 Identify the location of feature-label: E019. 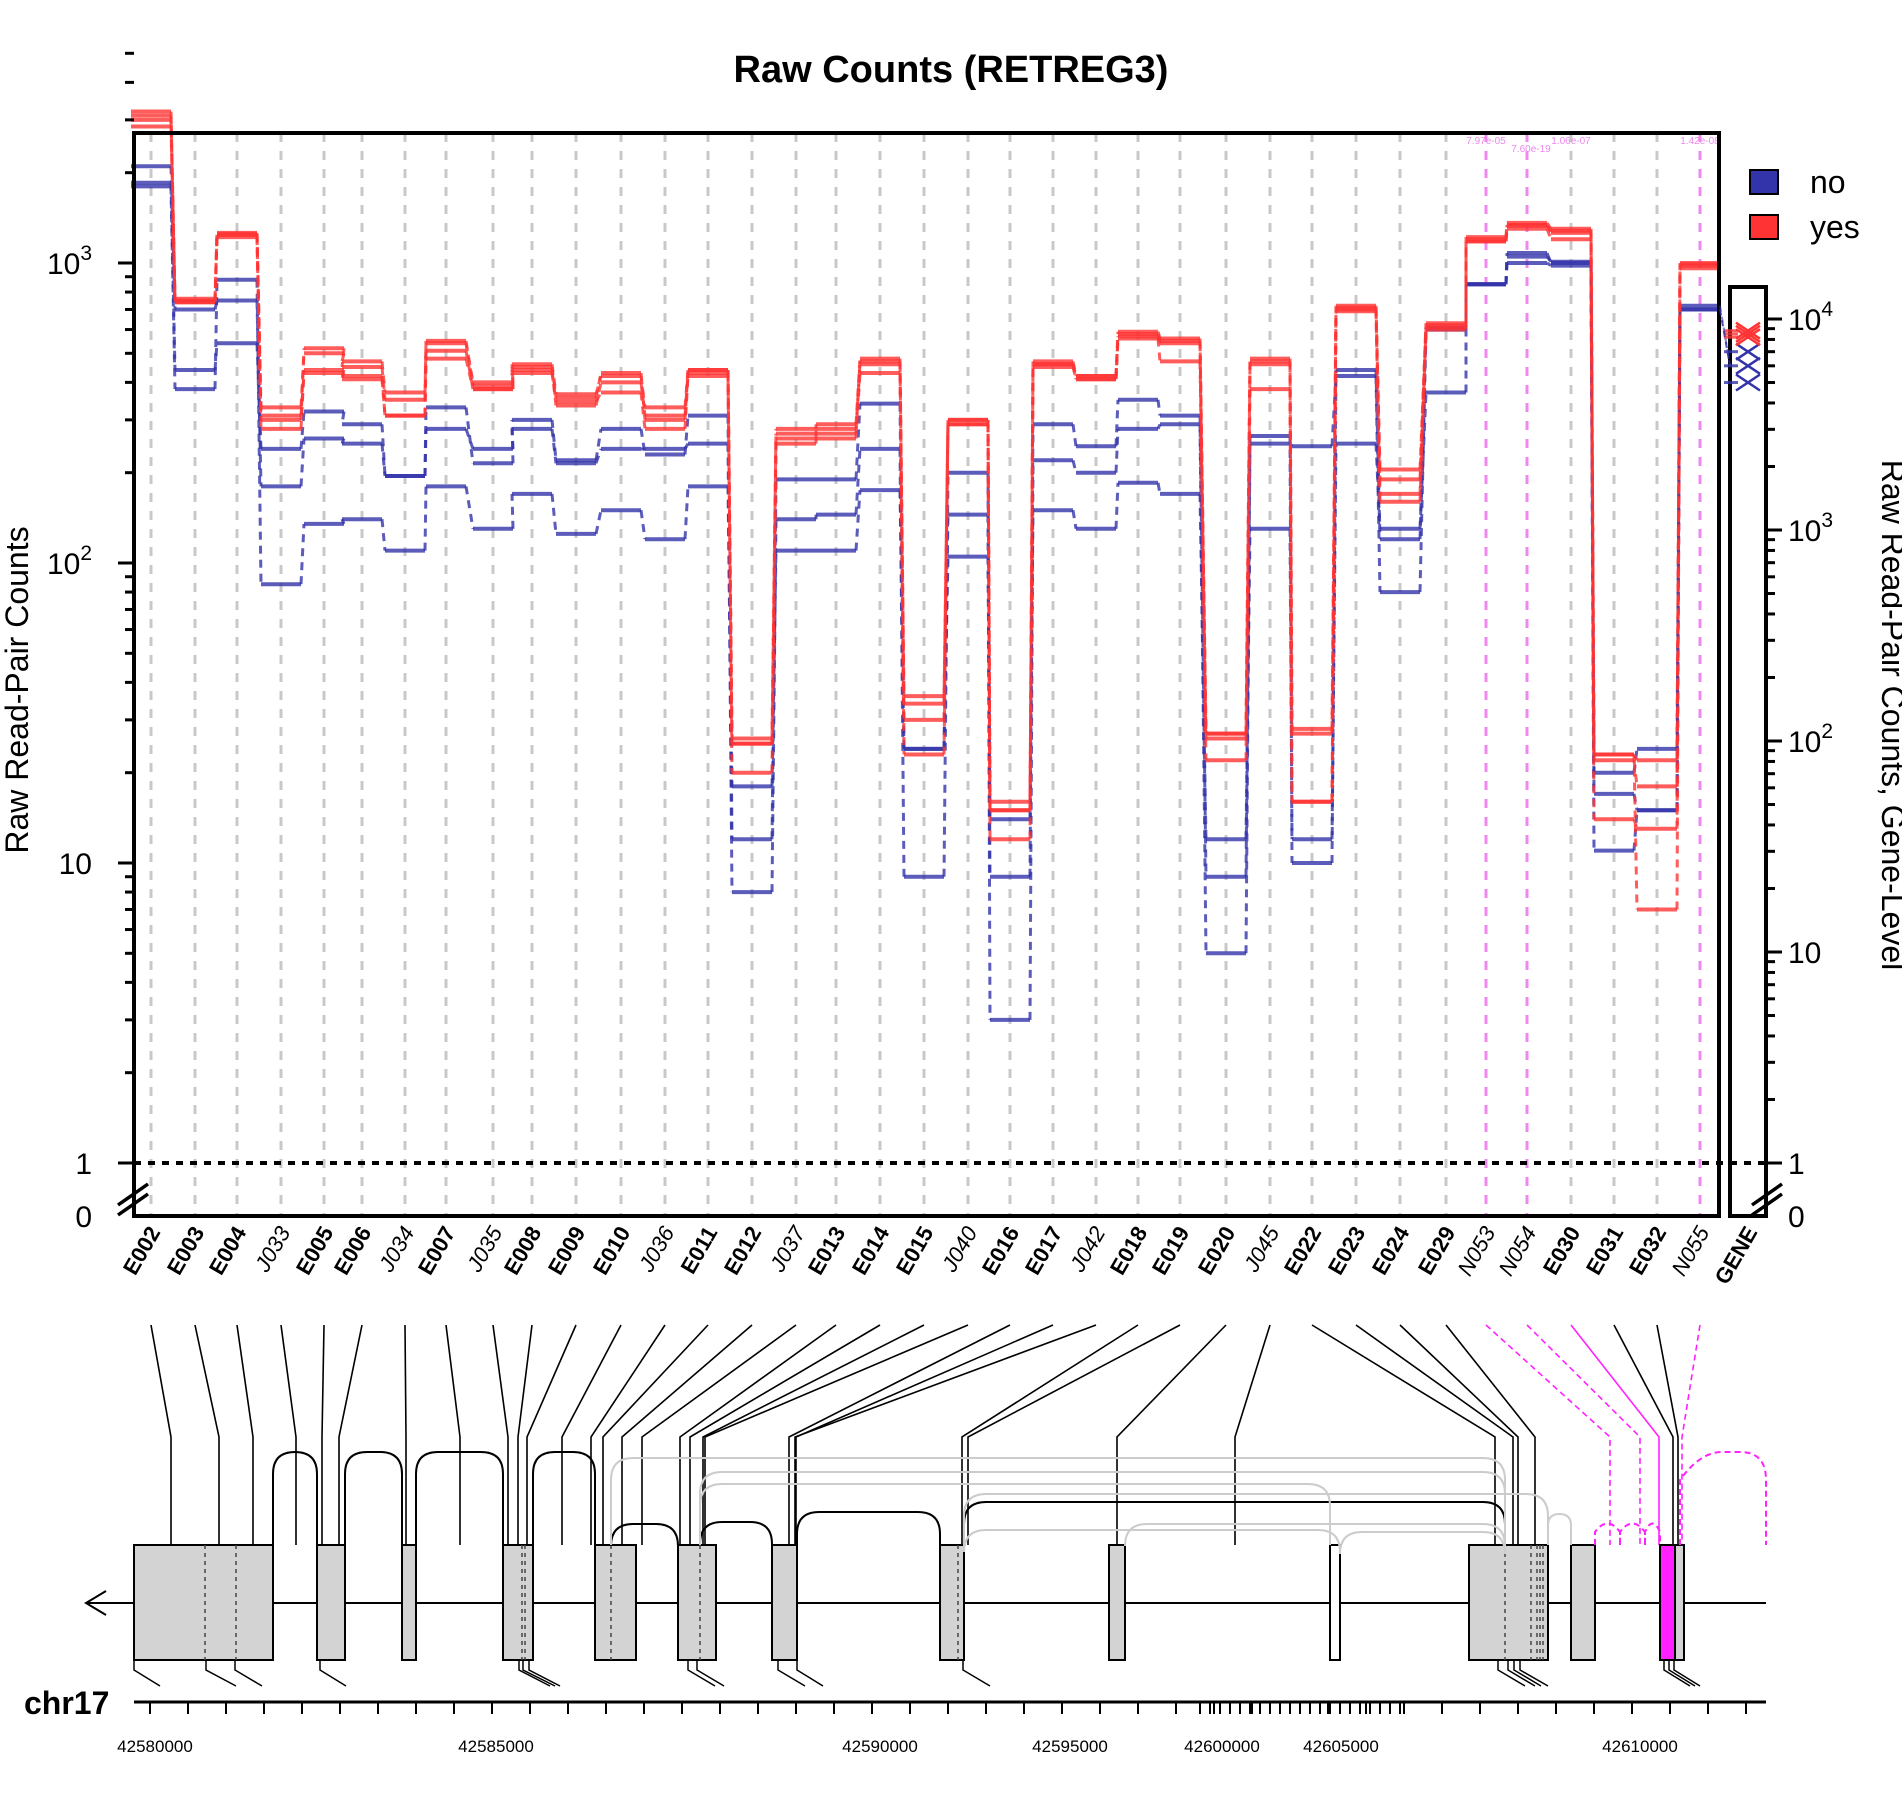
(1170, 1250).